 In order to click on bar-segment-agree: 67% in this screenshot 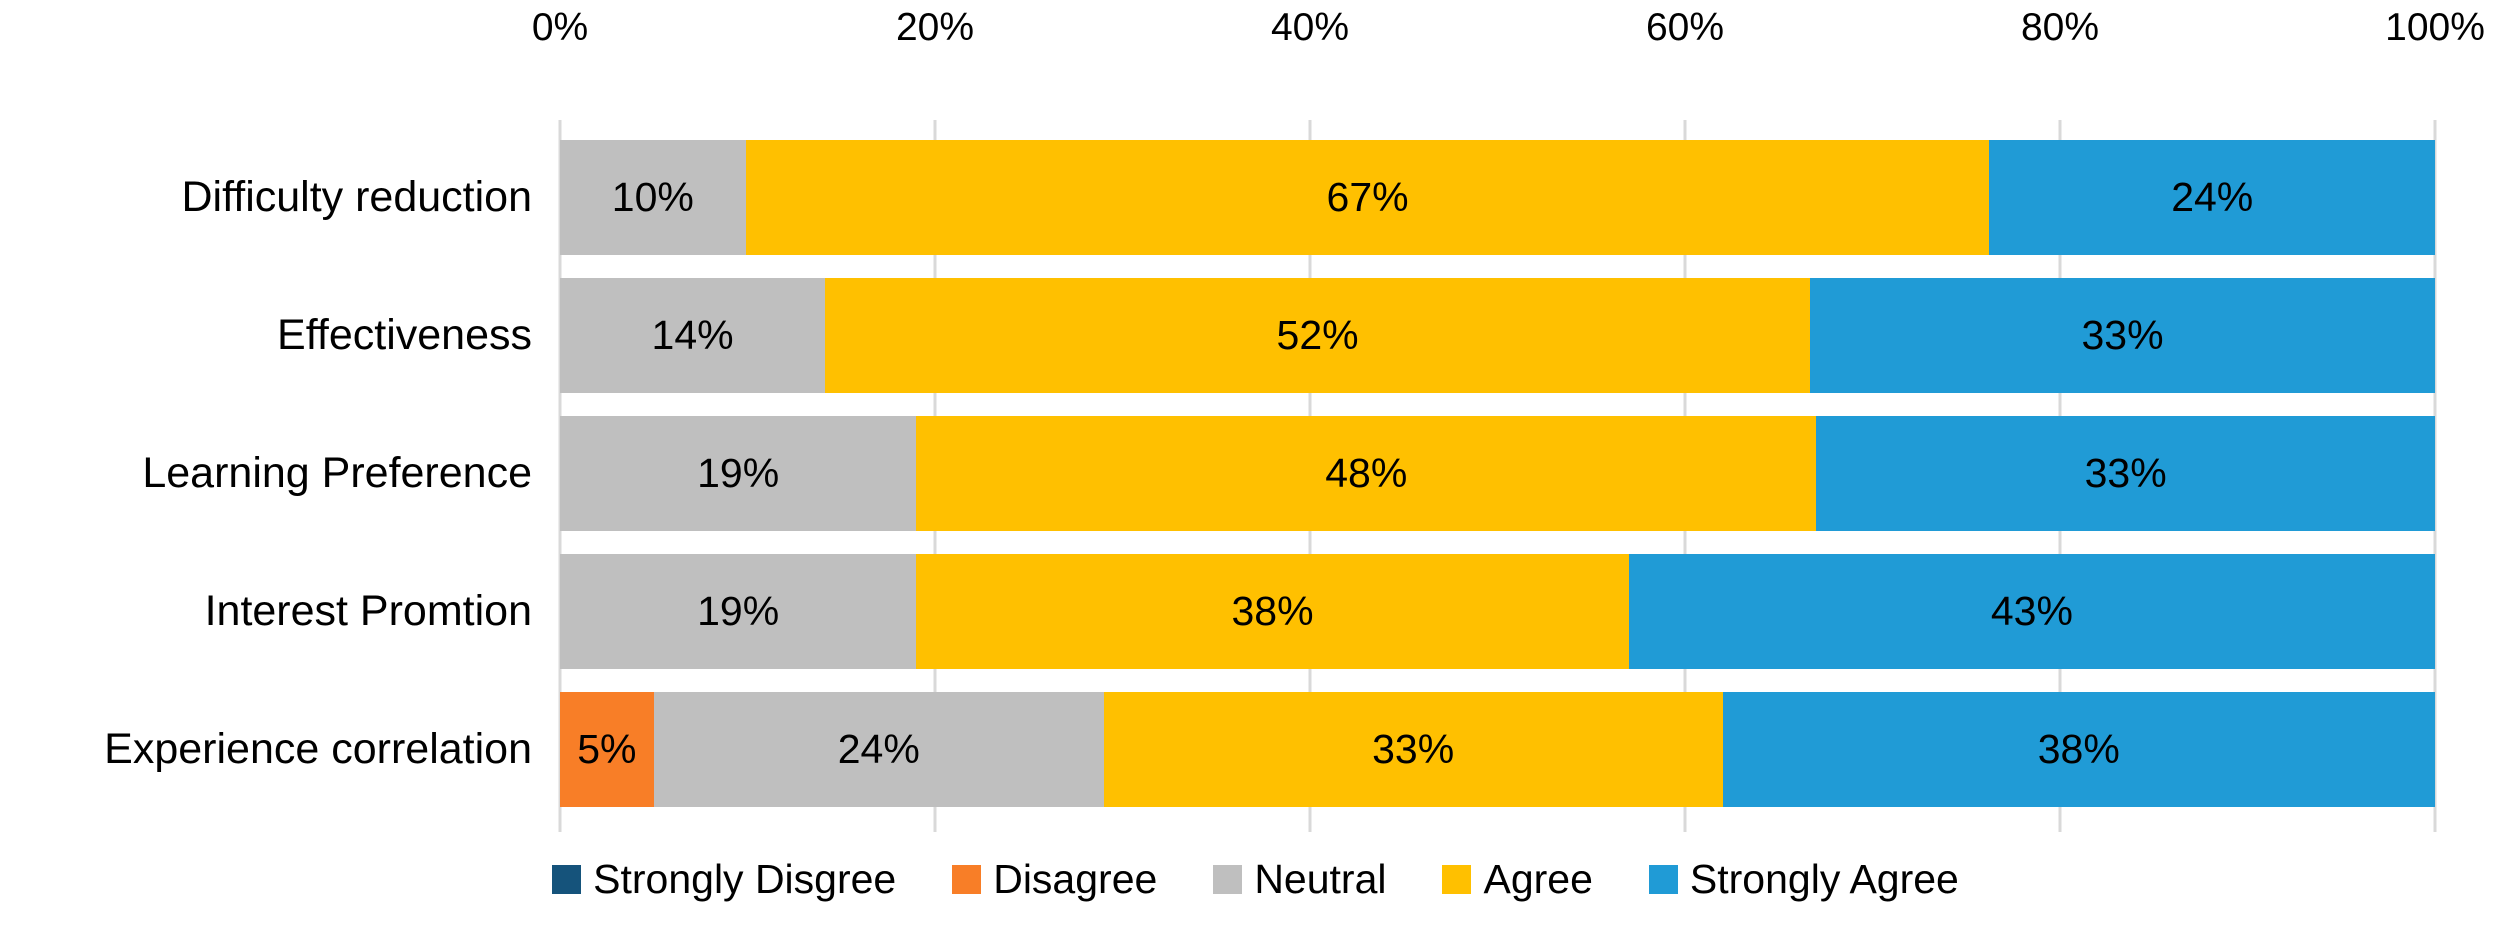, I will do `click(1367, 197)`.